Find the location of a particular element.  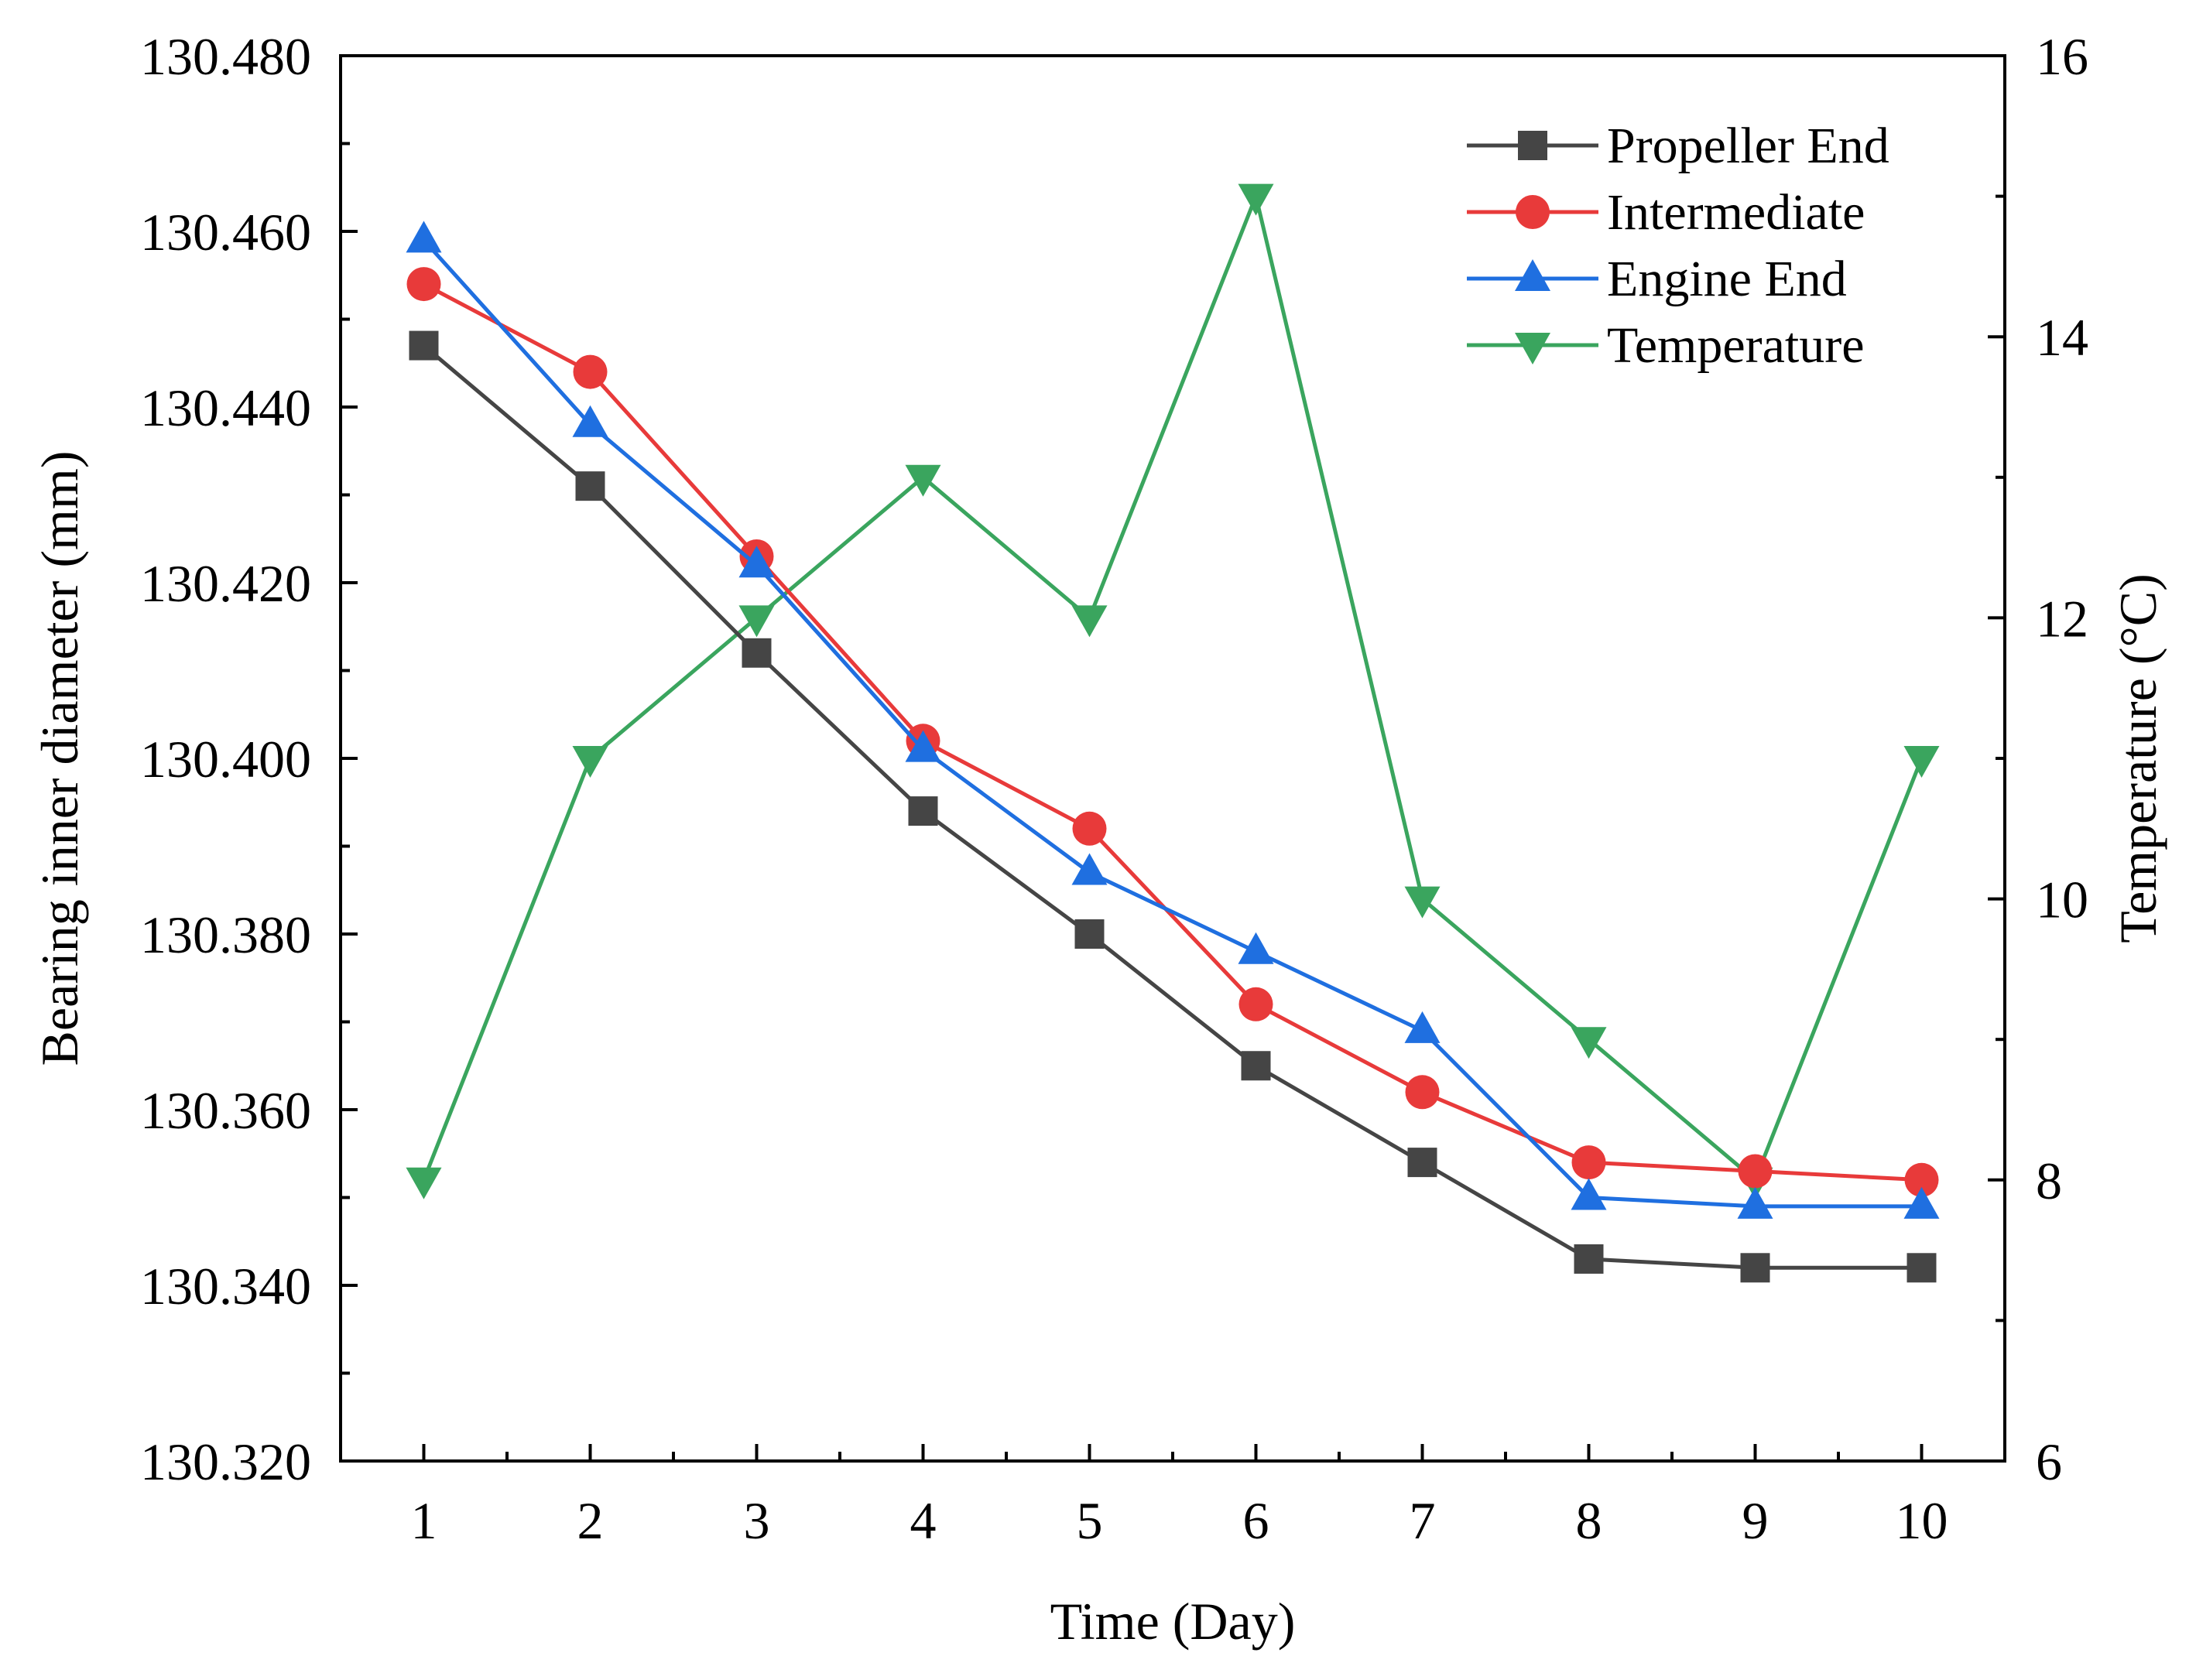

y-axis-right: 6 8 10 12 14 16 is located at coordinates (2038, 759).